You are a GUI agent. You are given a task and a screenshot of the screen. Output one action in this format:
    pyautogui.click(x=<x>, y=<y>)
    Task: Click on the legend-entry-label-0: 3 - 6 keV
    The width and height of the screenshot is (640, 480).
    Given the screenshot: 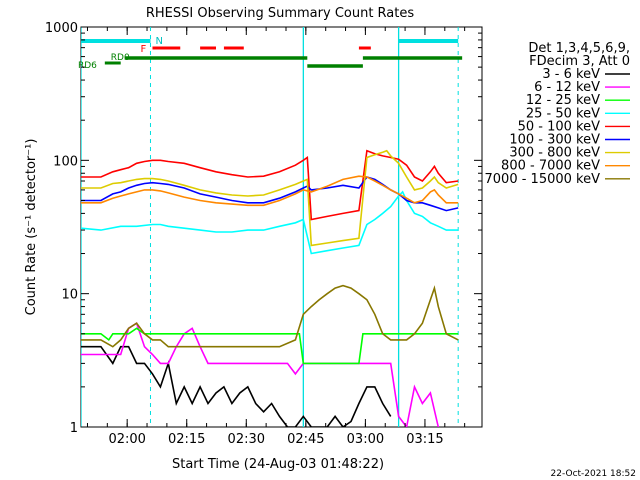 What is the action you would take?
    pyautogui.click(x=571, y=74)
    